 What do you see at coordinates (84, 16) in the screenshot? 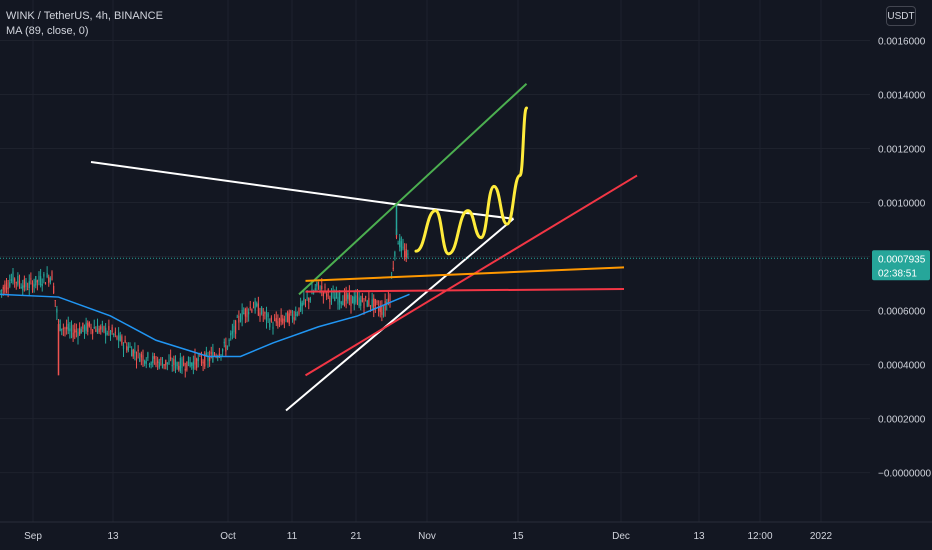
I see `symbol-title: WINK / TetherUS, 4h, BINANCE` at bounding box center [84, 16].